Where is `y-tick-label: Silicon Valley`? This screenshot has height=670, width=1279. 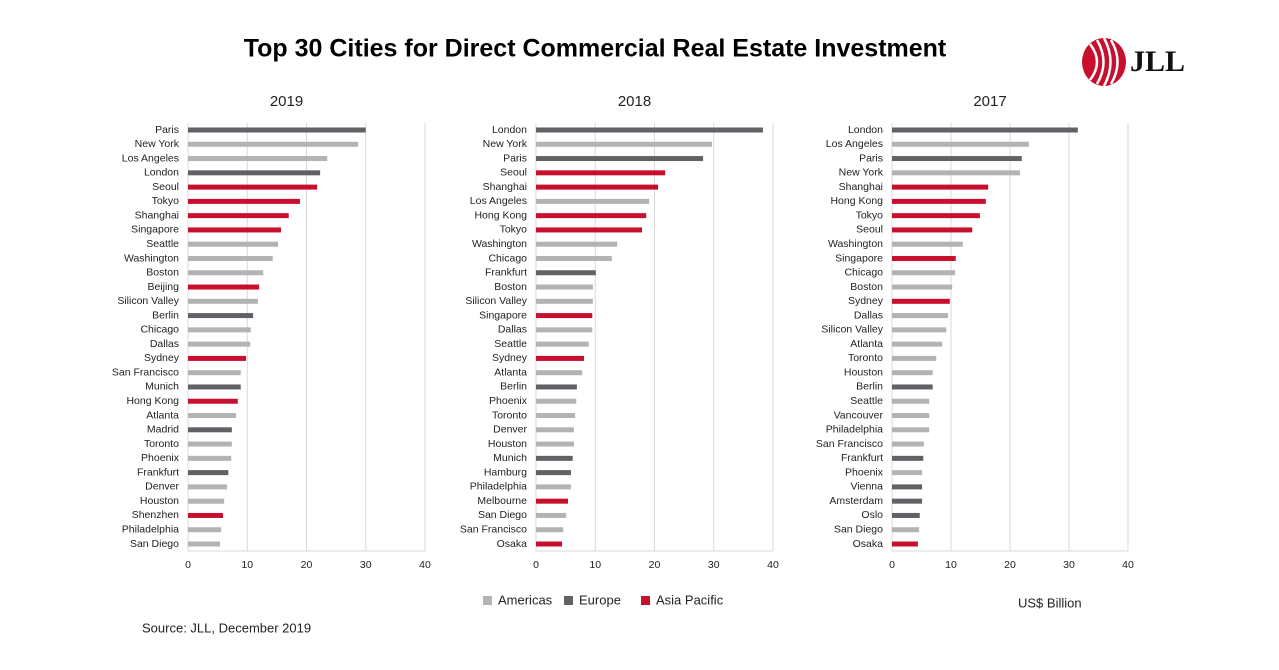
y-tick-label: Silicon Valley is located at coordinates (852, 330).